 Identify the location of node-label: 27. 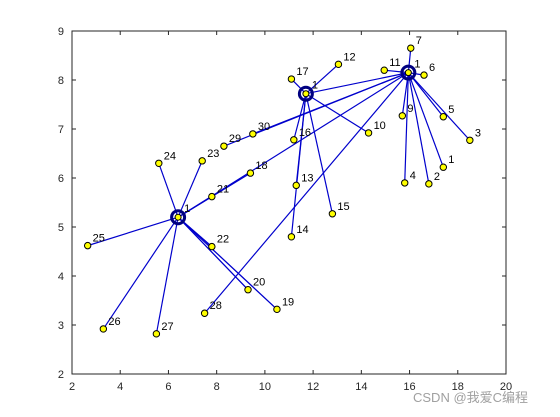
(167, 327).